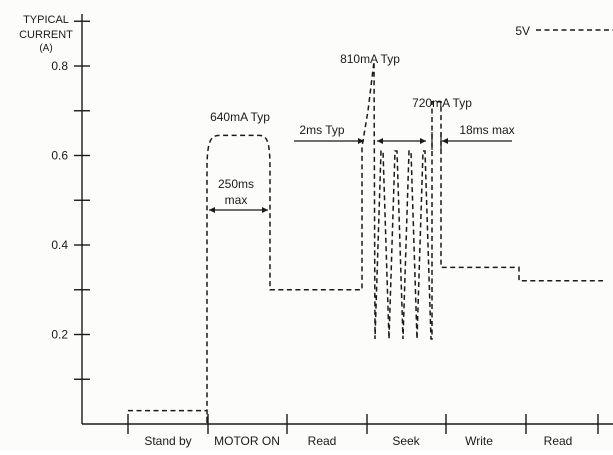  I want to click on seek-interval-annotation: 2ms Typ, so click(321, 130).